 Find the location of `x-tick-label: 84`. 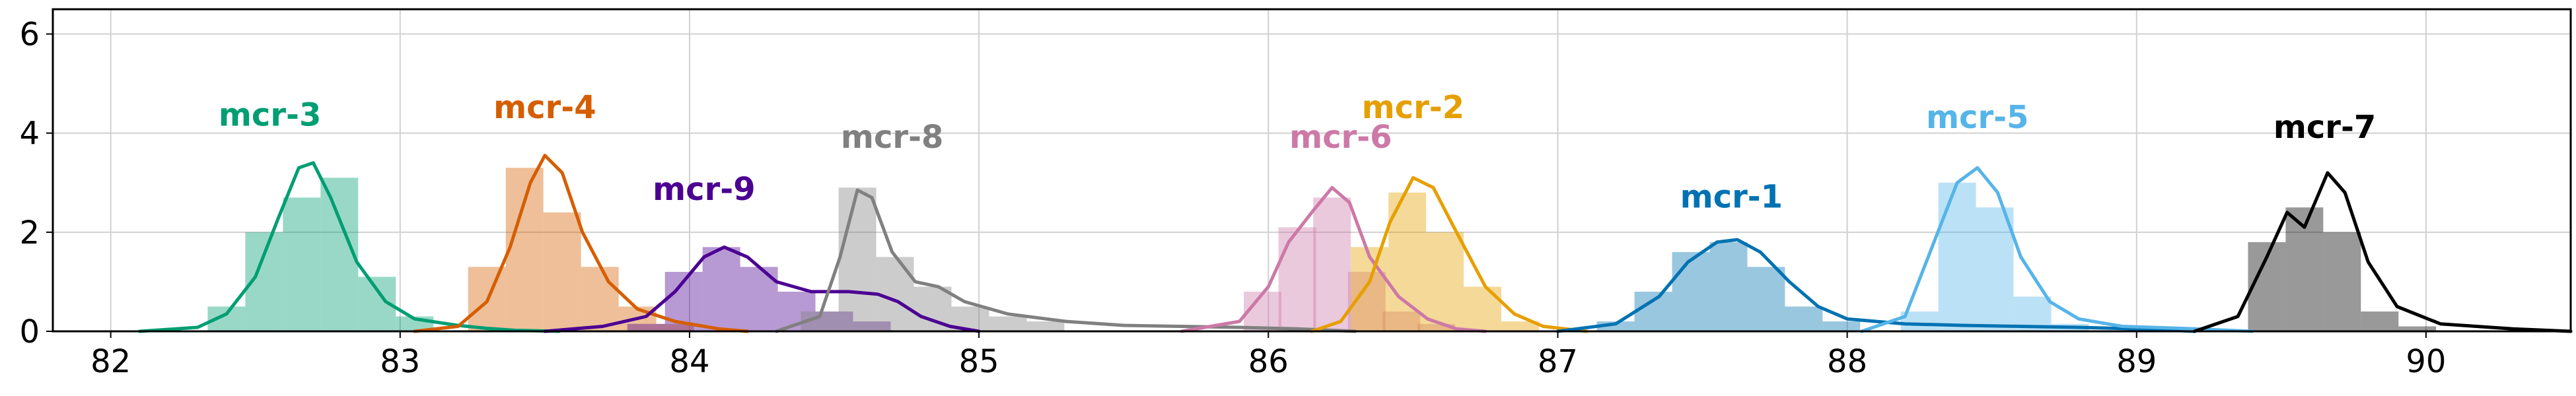

x-tick-label: 84 is located at coordinates (689, 362).